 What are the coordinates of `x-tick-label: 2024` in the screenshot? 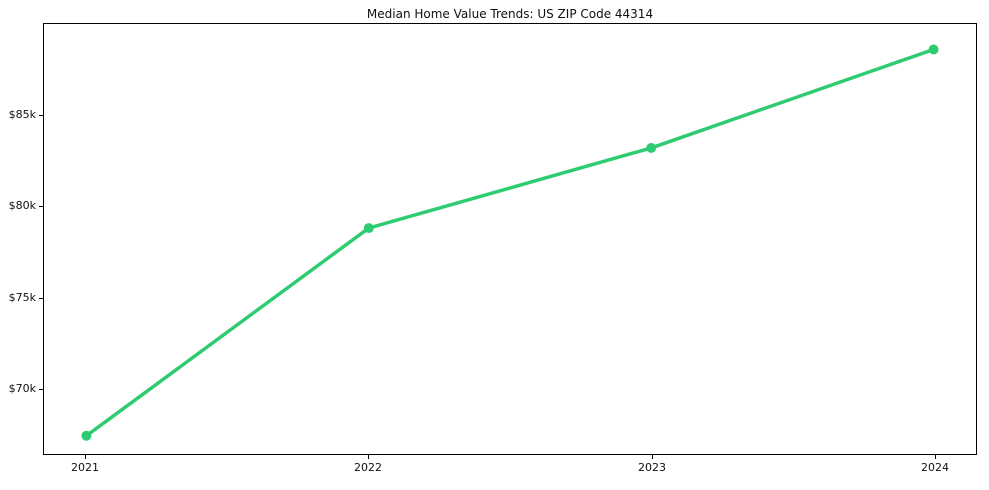 It's located at (935, 467).